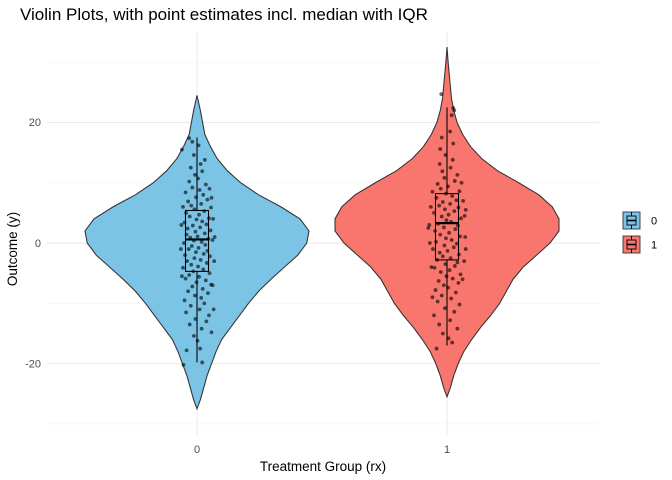  I want to click on legend-entry-1: 1, so click(639, 244).